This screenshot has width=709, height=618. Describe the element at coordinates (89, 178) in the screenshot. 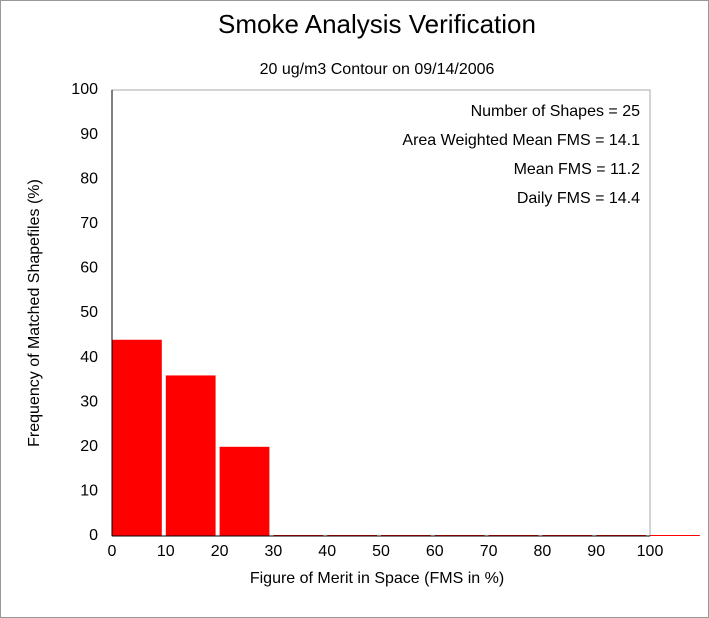

I see `y-tick-label: 80` at that location.